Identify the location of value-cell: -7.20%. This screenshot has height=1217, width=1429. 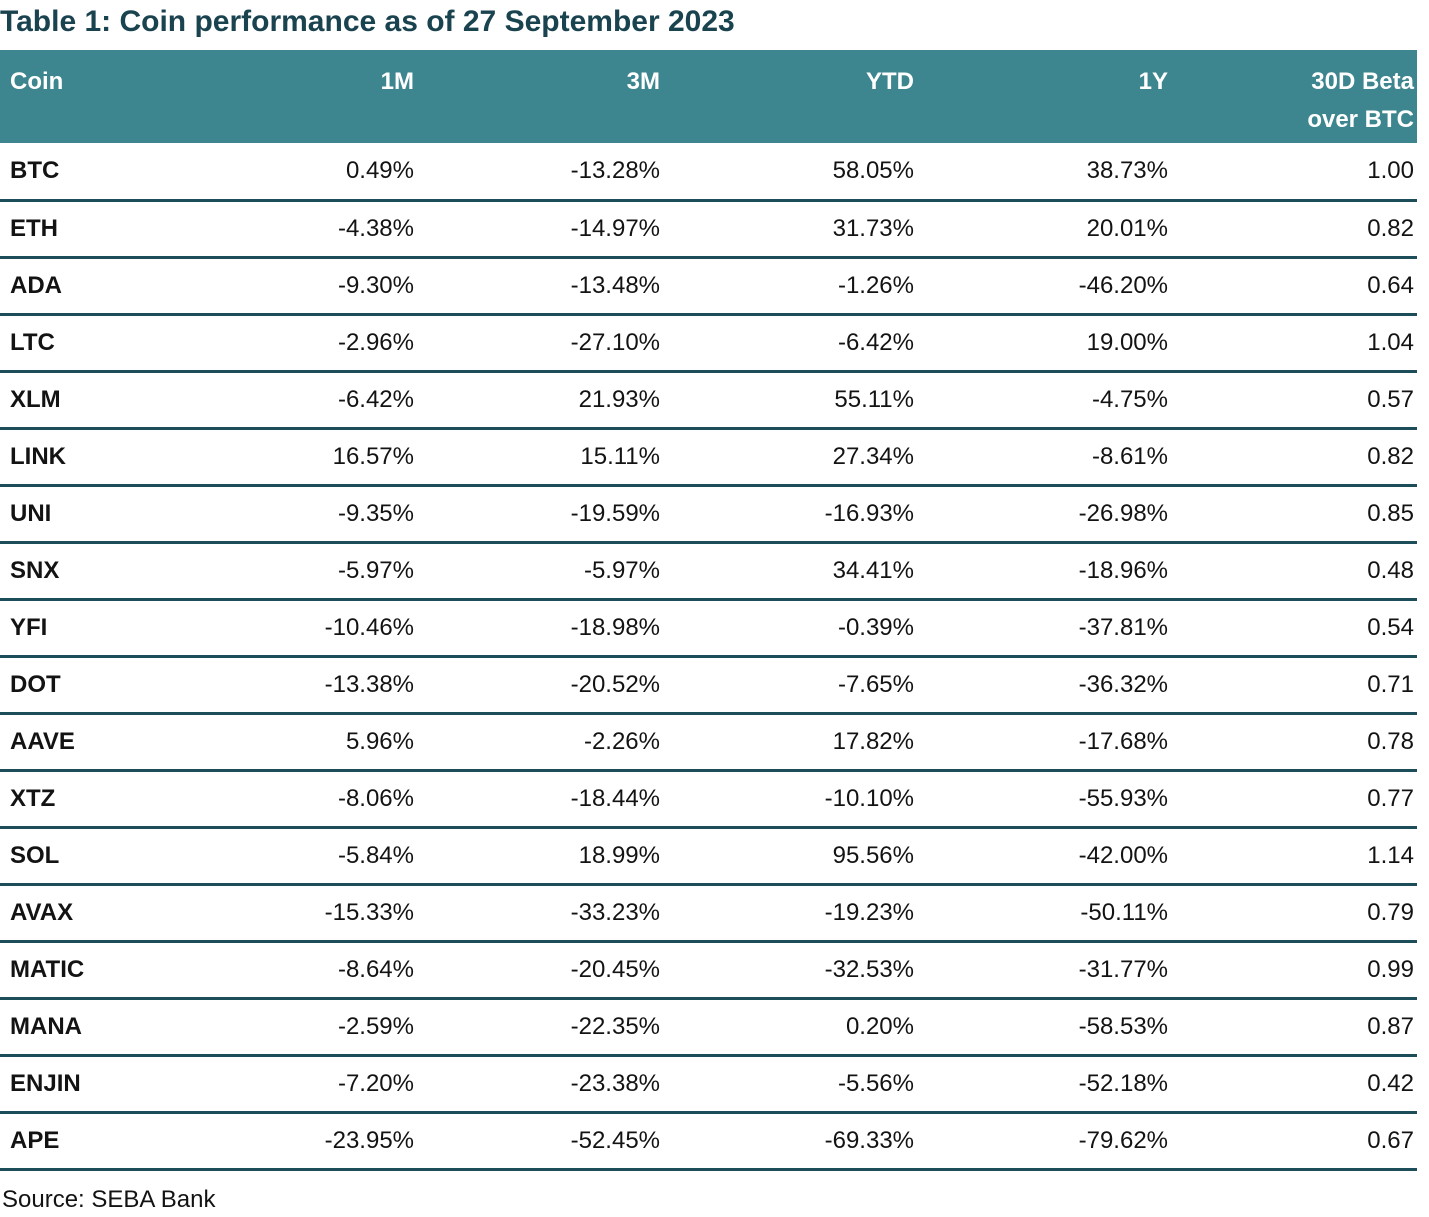
(375, 1083).